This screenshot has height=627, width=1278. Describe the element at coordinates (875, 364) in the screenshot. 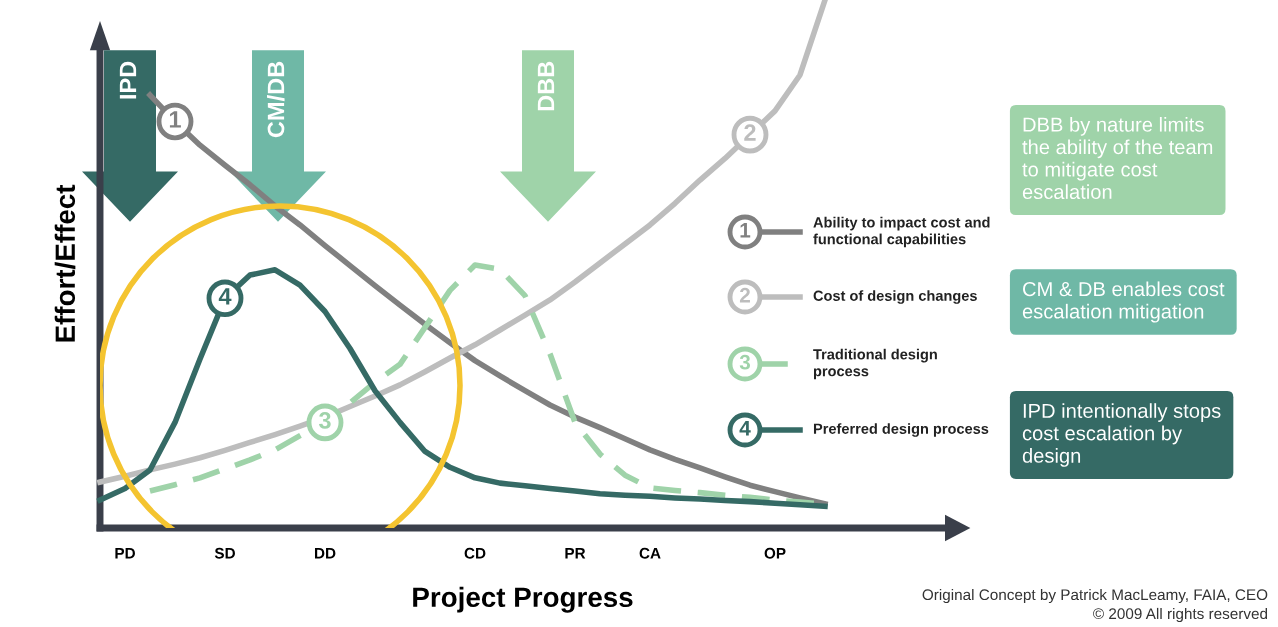

I see `legend-label: Traditional design process` at that location.